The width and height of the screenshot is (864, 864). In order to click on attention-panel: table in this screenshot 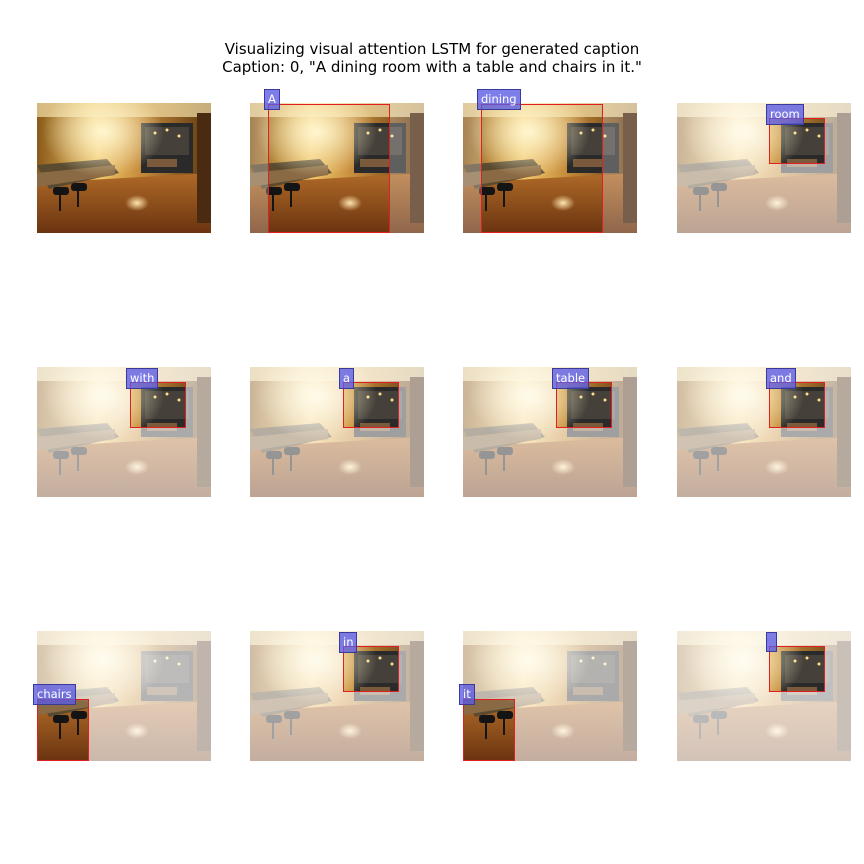, I will do `click(550, 432)`.